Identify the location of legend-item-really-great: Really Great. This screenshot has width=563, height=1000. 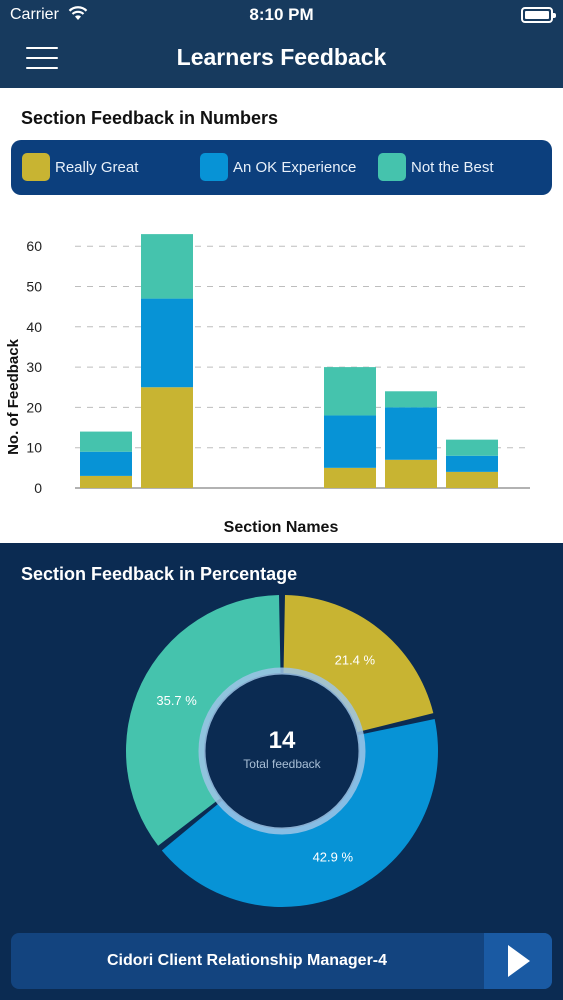
(80, 167).